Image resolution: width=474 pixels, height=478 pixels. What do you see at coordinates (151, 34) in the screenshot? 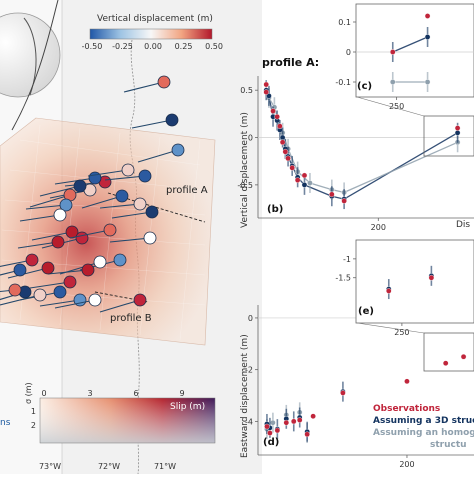
I see `vertical-displacement-colorbar` at bounding box center [151, 34].